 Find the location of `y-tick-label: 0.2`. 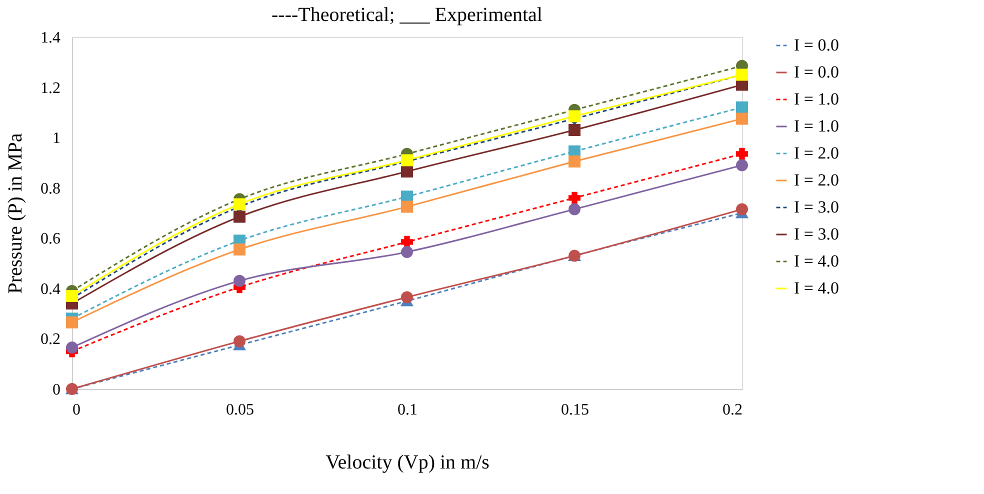

y-tick-label: 0.2 is located at coordinates (50, 339).